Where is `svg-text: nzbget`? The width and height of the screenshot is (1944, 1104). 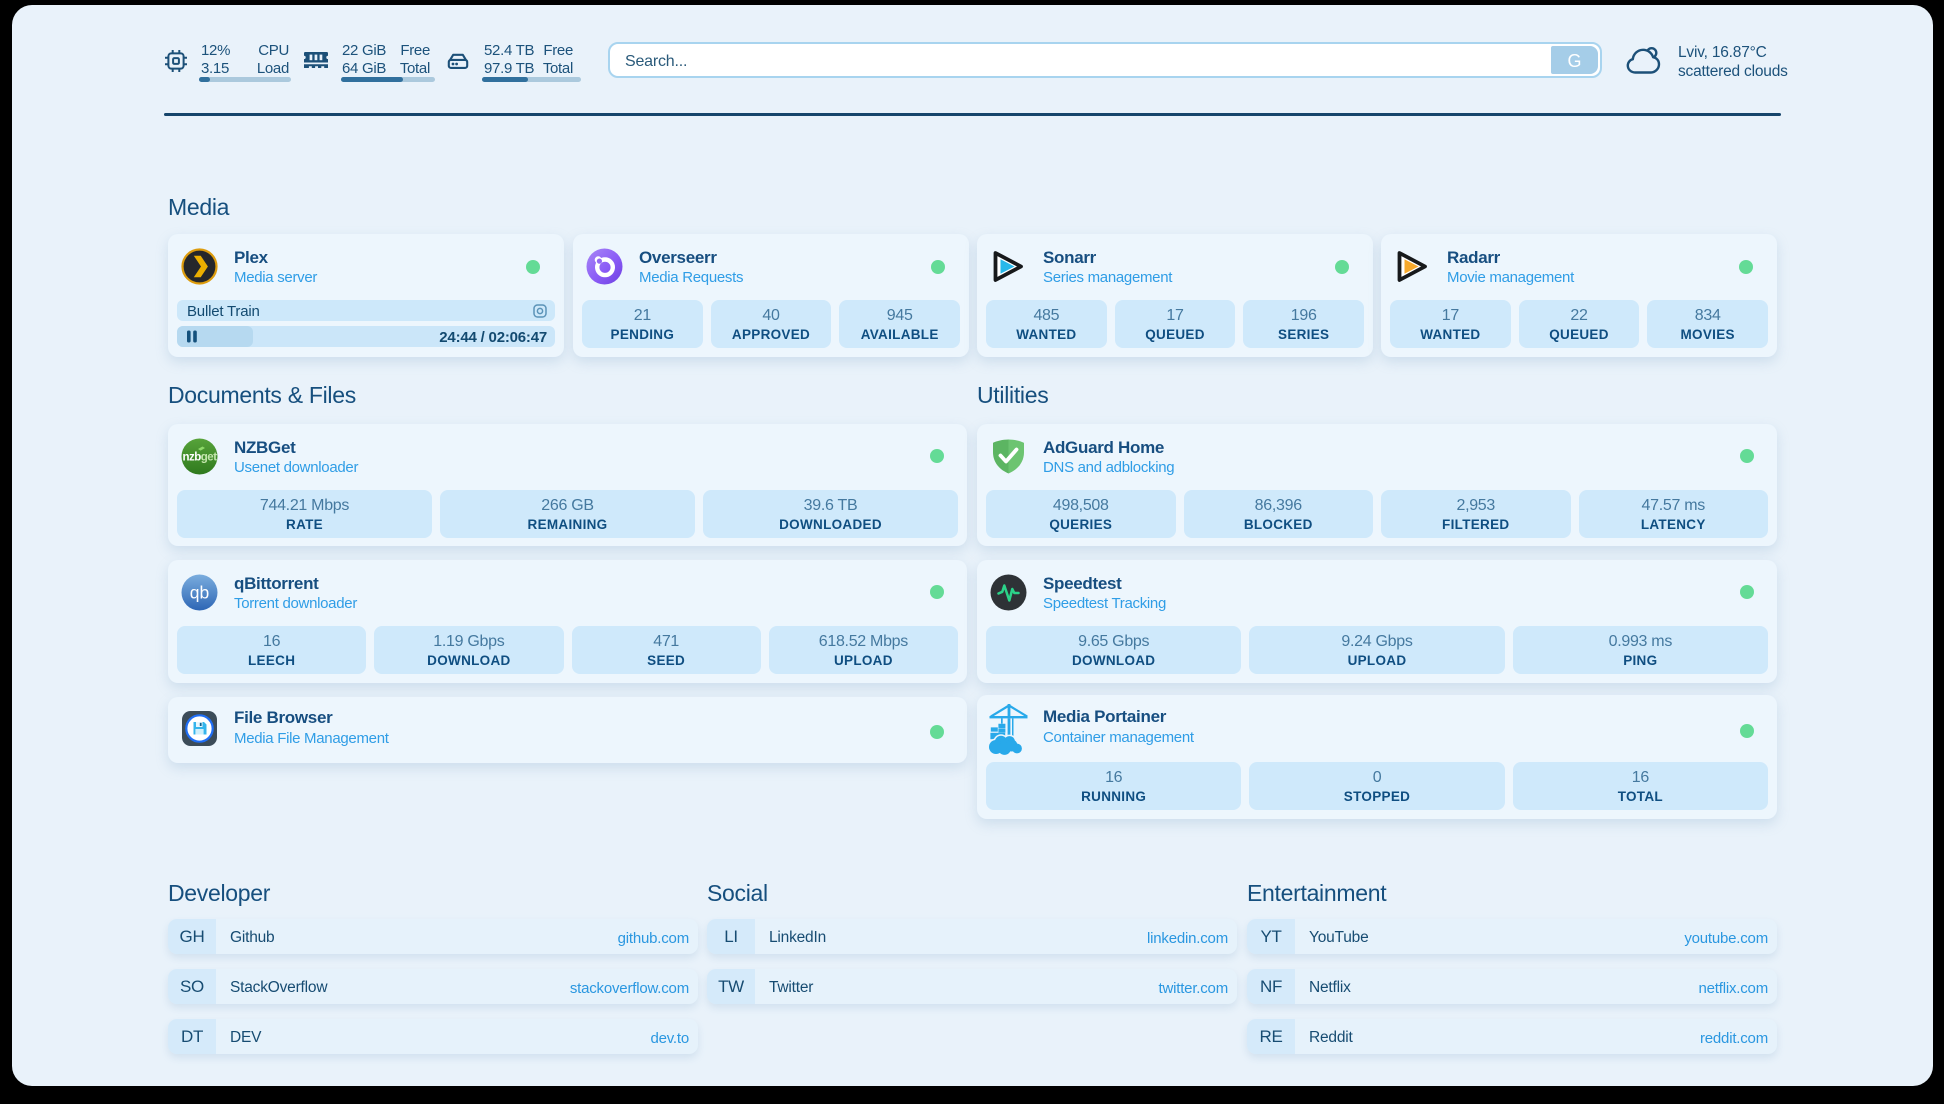 svg-text: nzbget is located at coordinates (199, 458).